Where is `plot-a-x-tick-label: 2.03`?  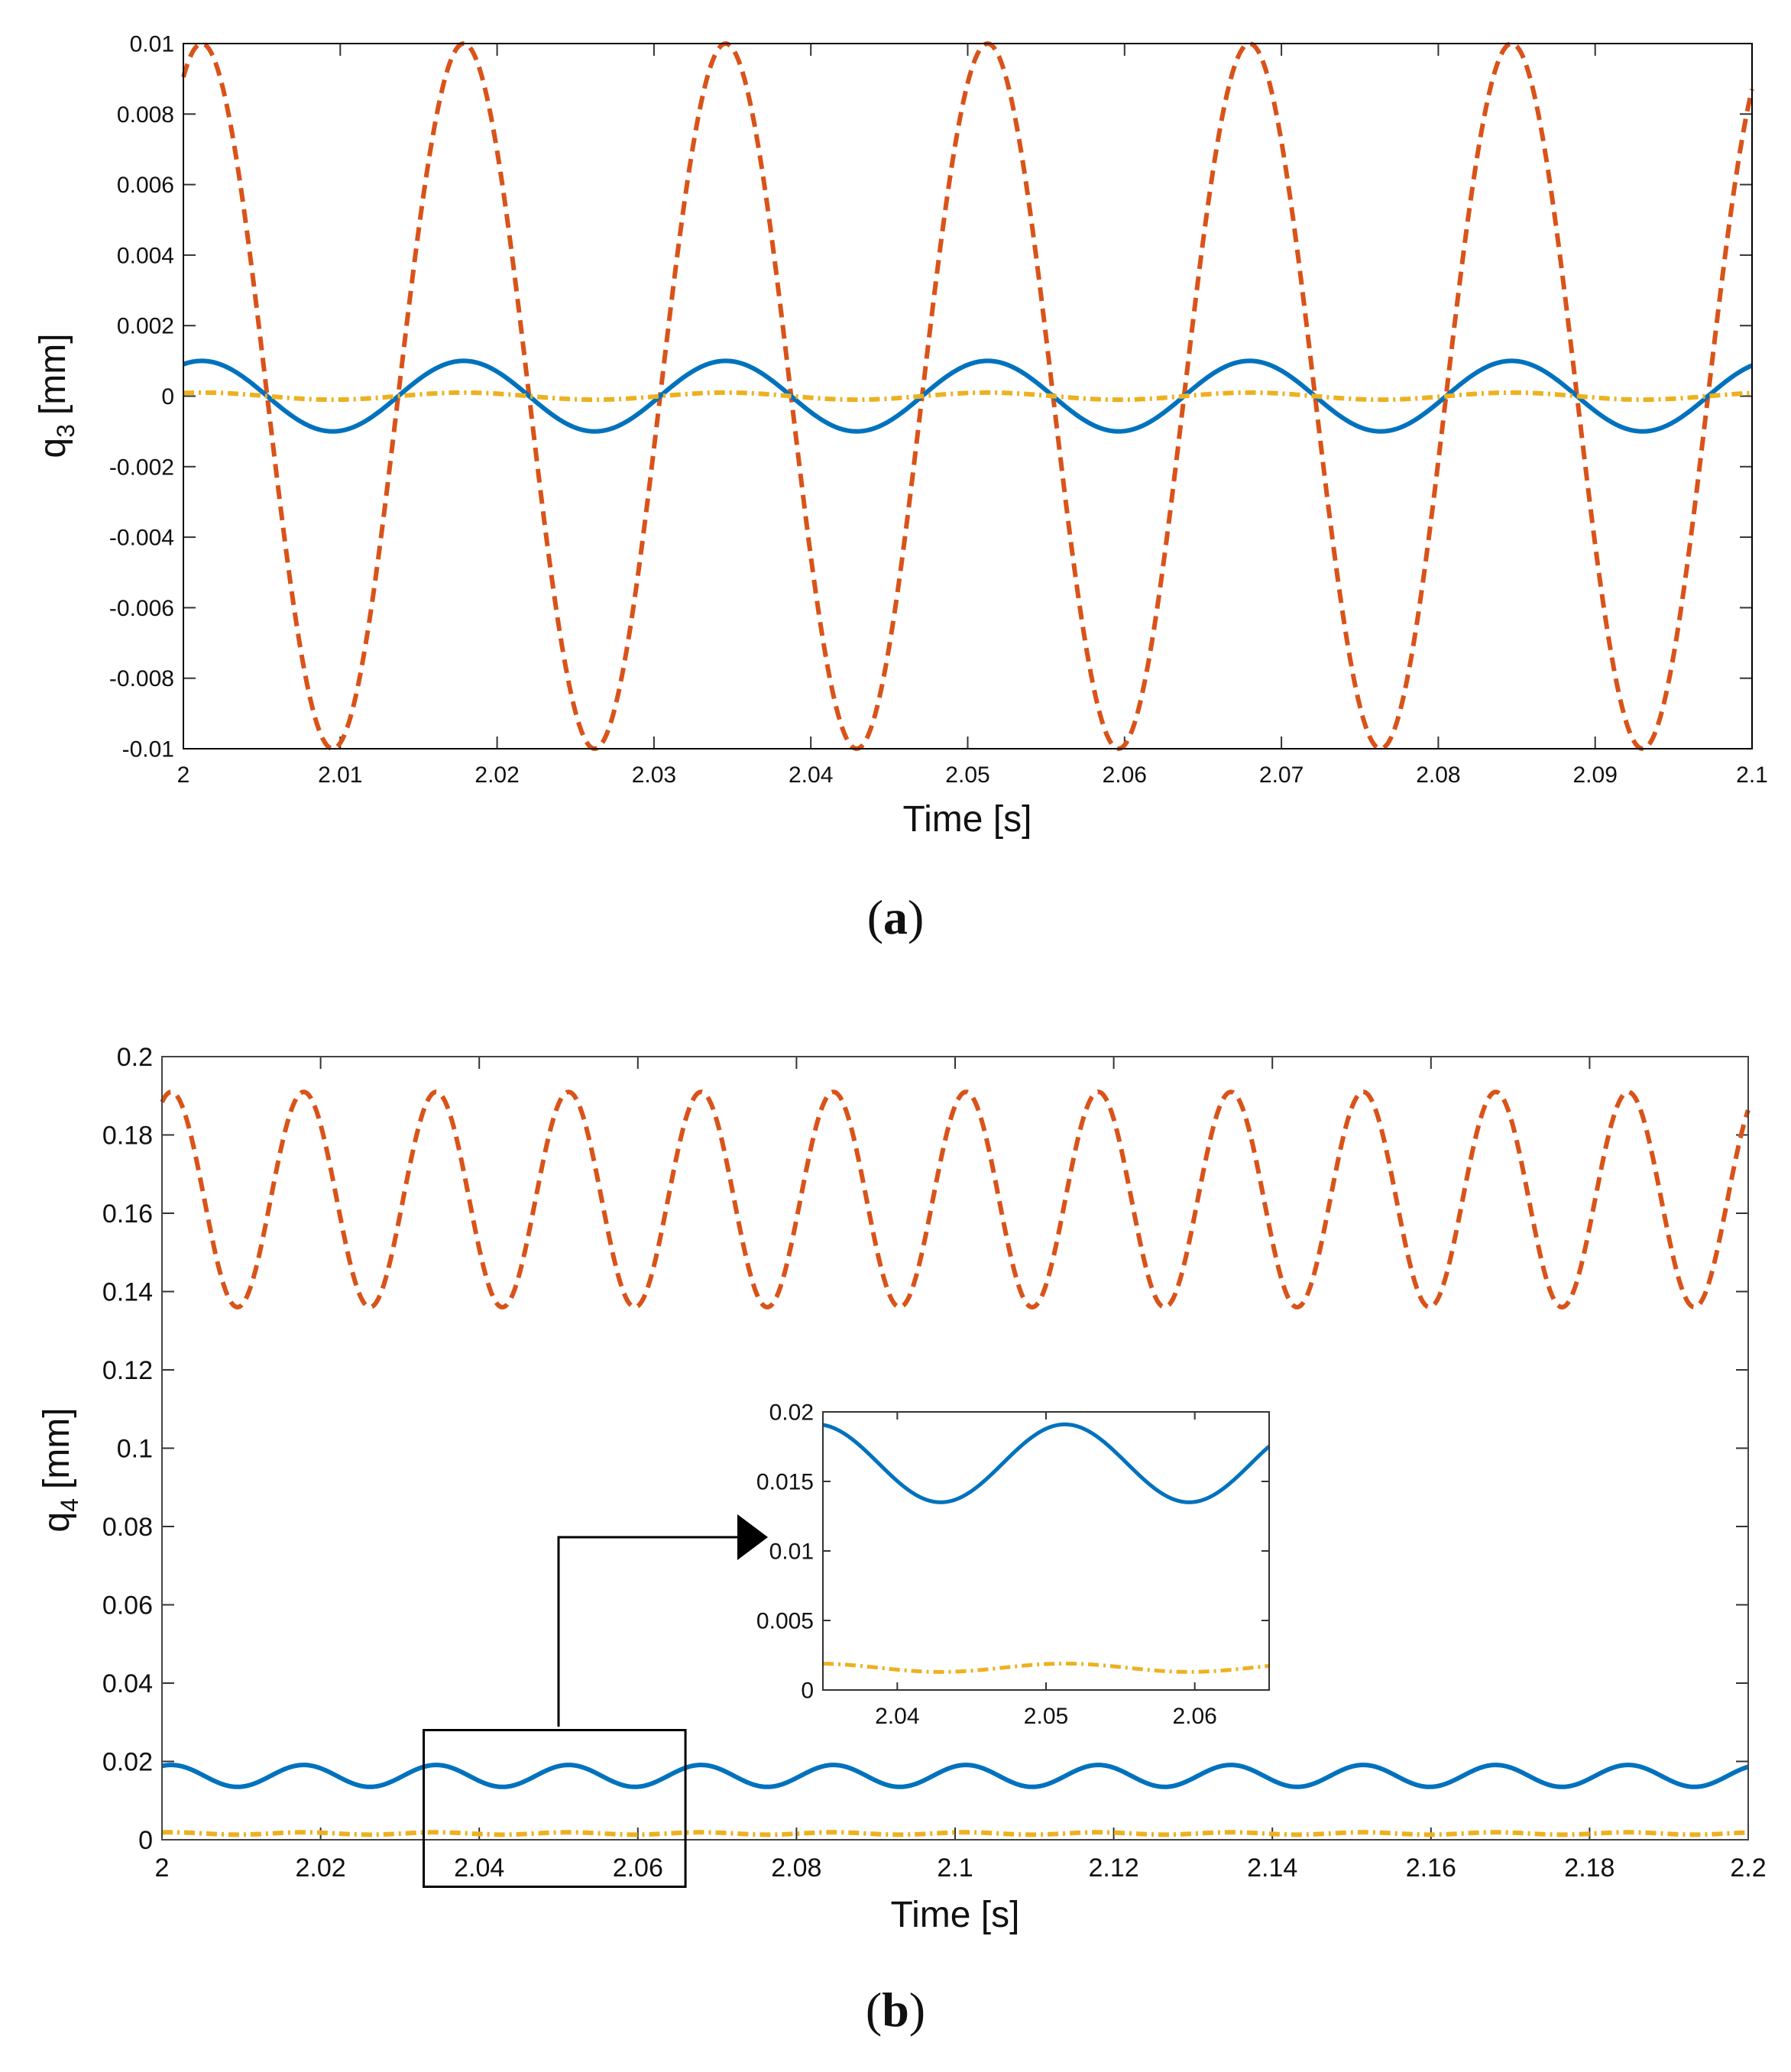
plot-a-x-tick-label: 2.03 is located at coordinates (654, 775).